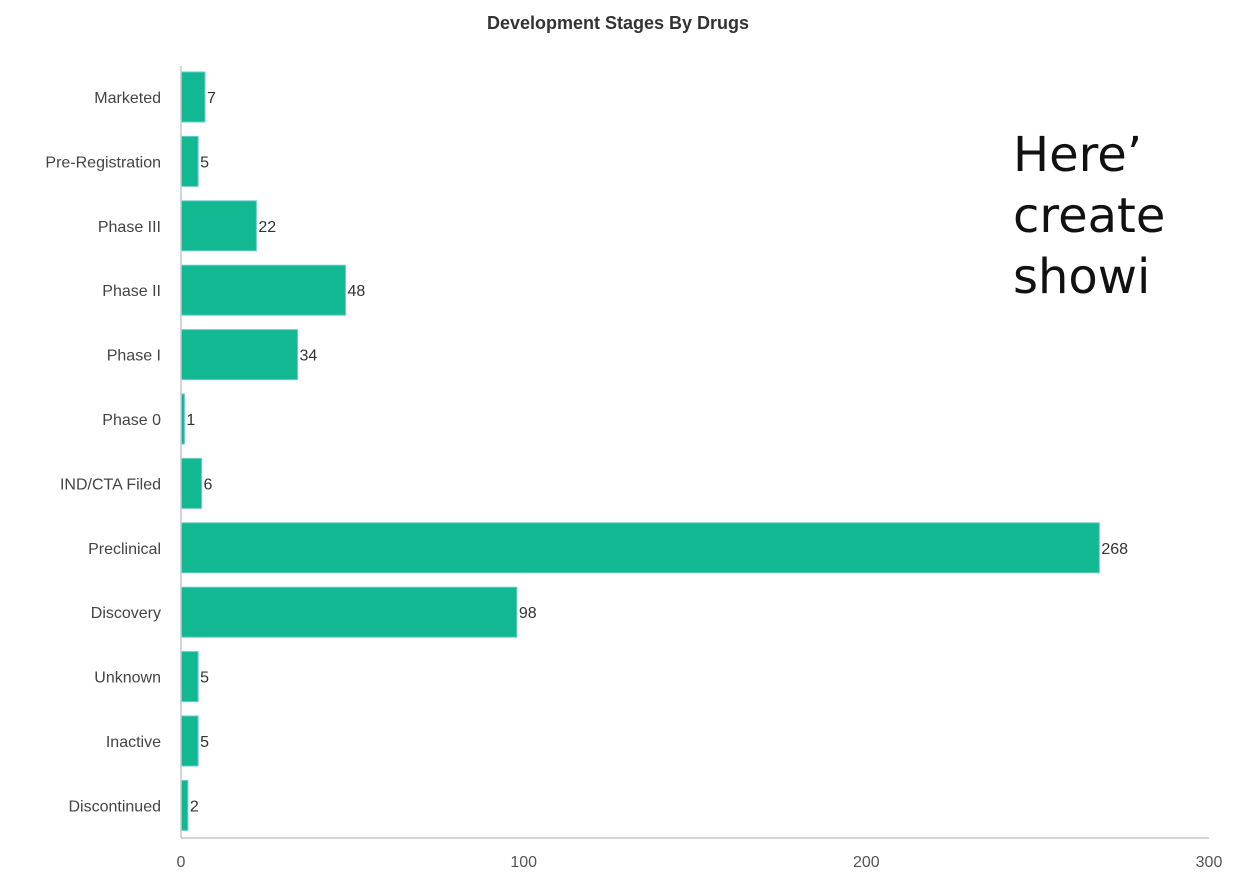 The height and width of the screenshot is (880, 1256). What do you see at coordinates (129, 227) in the screenshot?
I see `category-label: Phase III` at bounding box center [129, 227].